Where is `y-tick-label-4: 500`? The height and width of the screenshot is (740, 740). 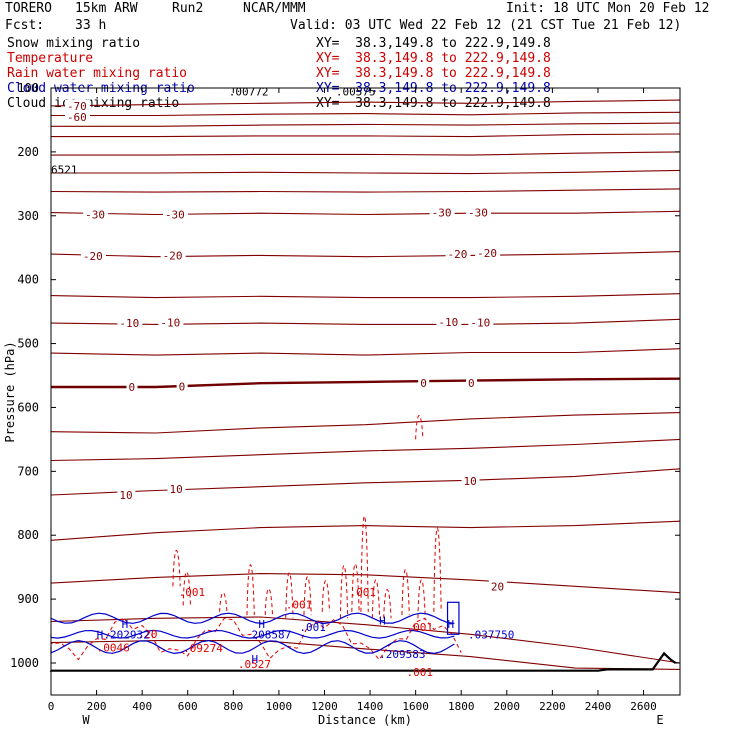
y-tick-label-4: 500 is located at coordinates (28, 344).